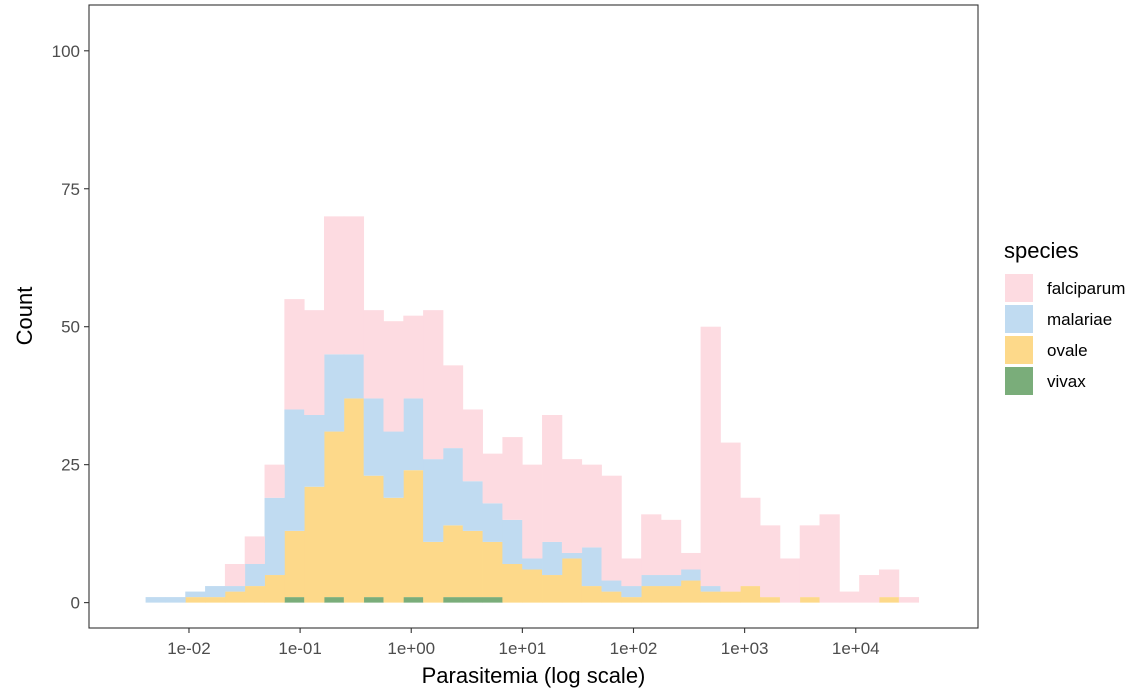 The width and height of the screenshot is (1145, 692). Describe the element at coordinates (1019, 381) in the screenshot. I see `legend-swatch-vivax` at that location.